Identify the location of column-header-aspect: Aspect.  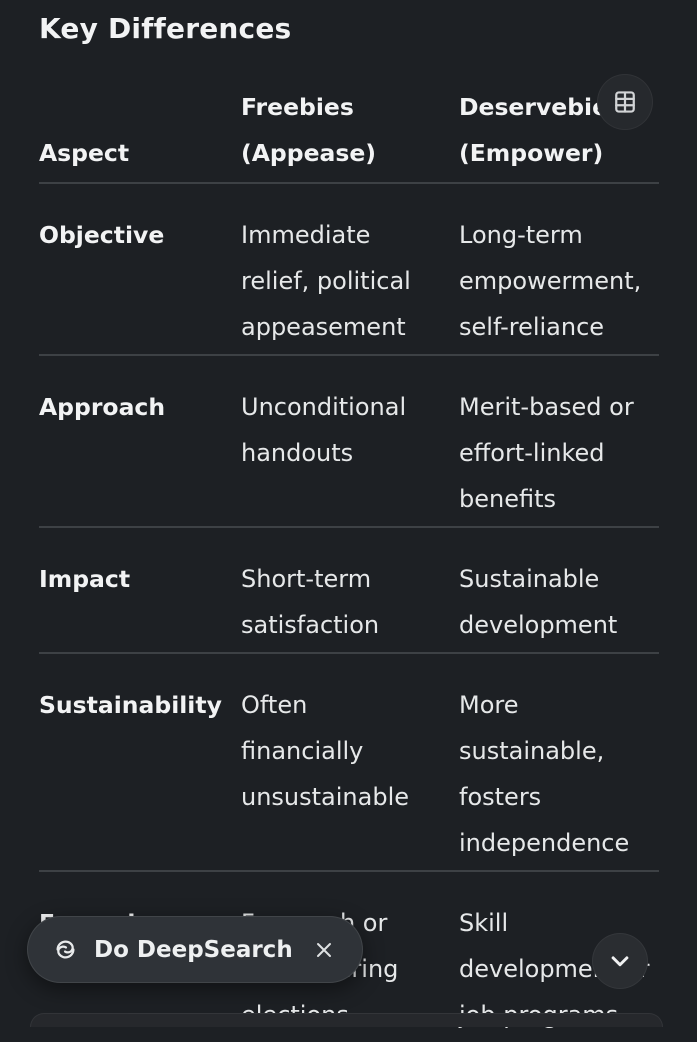
(84, 153).